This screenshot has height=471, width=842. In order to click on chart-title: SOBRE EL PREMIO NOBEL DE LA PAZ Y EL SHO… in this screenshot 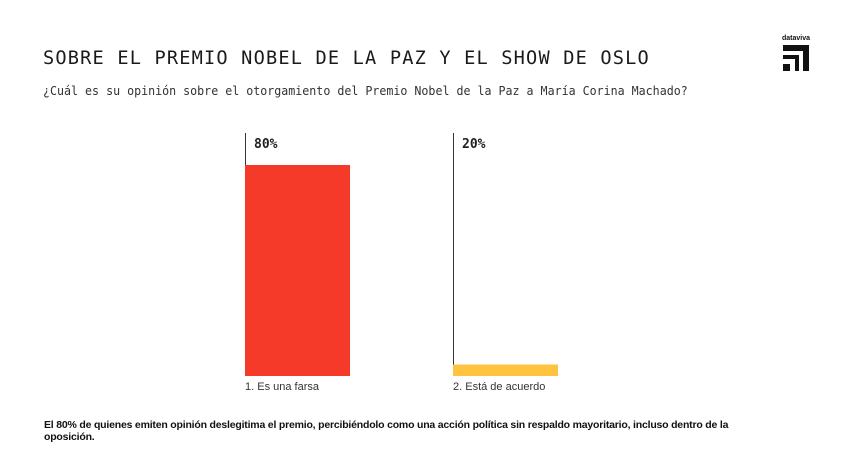, I will do `click(346, 58)`.